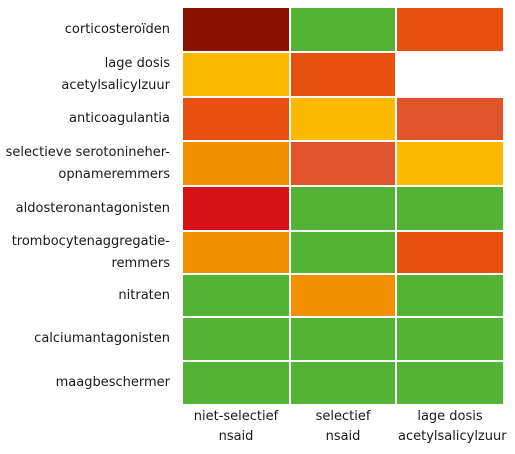 Image resolution: width=515 pixels, height=454 pixels. Describe the element at coordinates (144, 295) in the screenshot. I see `row-label-line: nitraten` at that location.